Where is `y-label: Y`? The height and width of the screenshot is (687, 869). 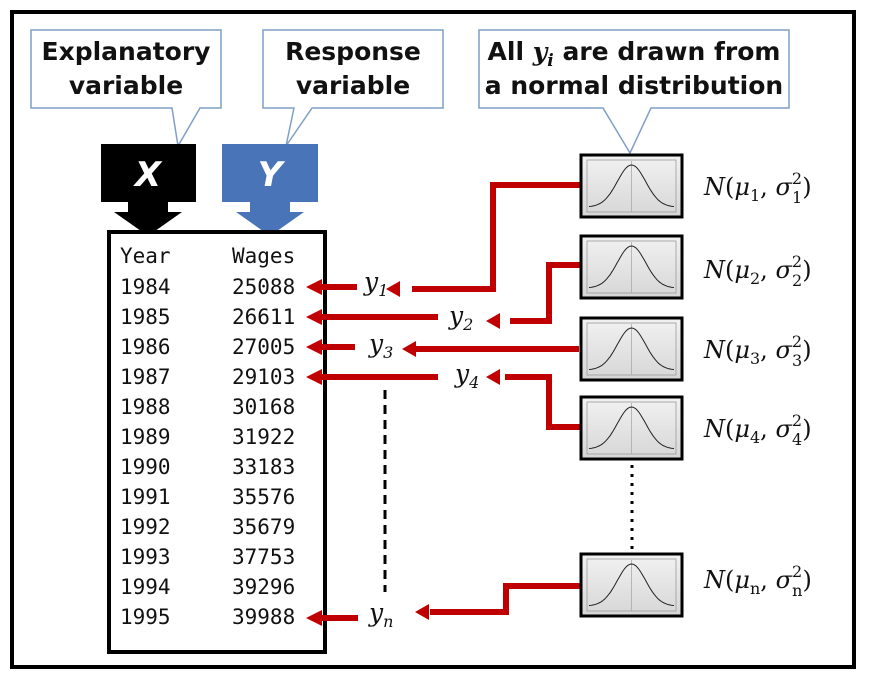 y-label: Y is located at coordinates (272, 175).